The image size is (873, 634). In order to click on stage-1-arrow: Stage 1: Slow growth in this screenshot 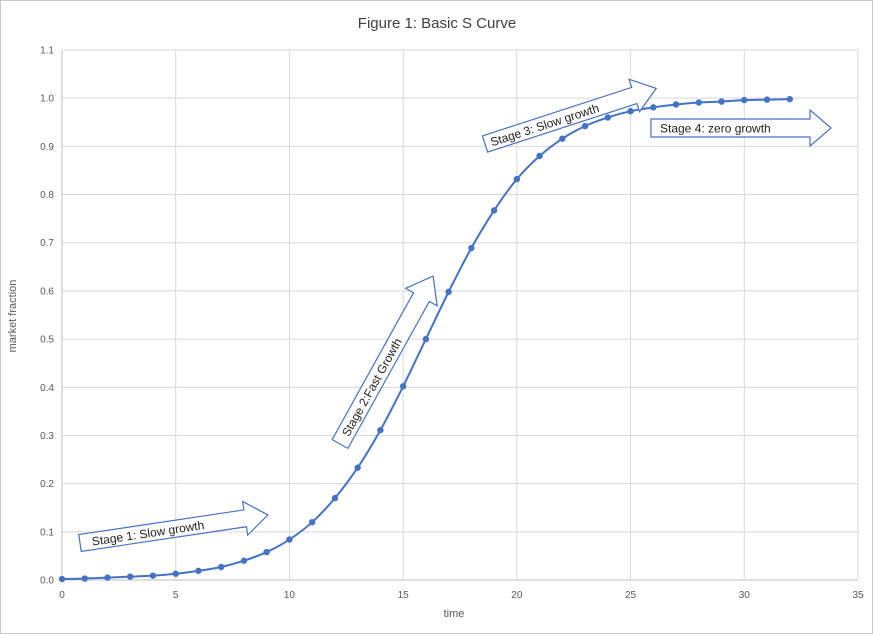, I will do `click(173, 526)`.